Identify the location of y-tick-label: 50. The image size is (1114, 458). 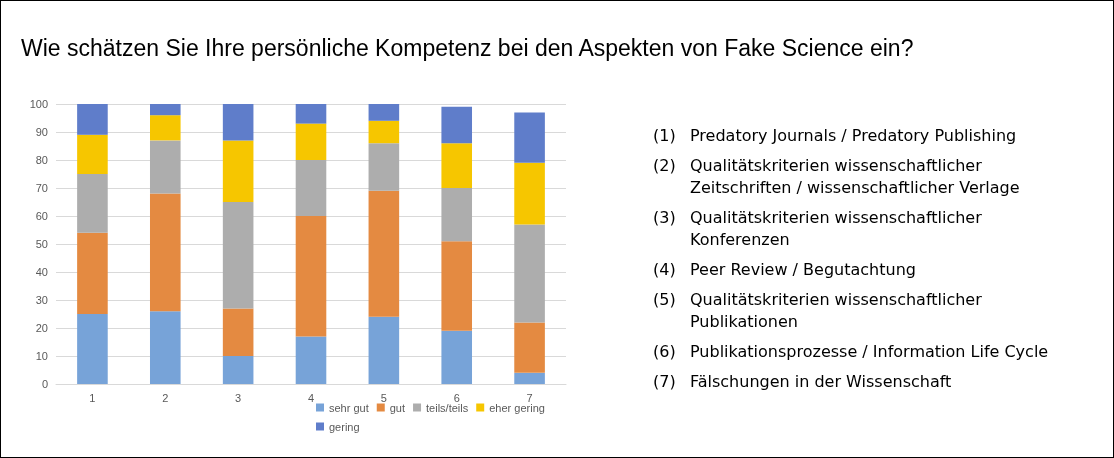
(41, 244).